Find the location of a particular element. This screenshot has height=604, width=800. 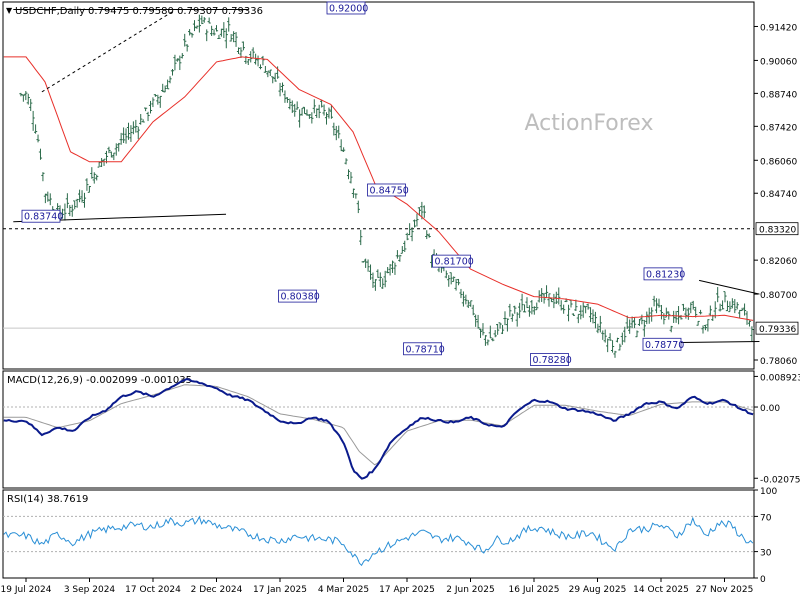

trendline is located at coordinates (729, 287).